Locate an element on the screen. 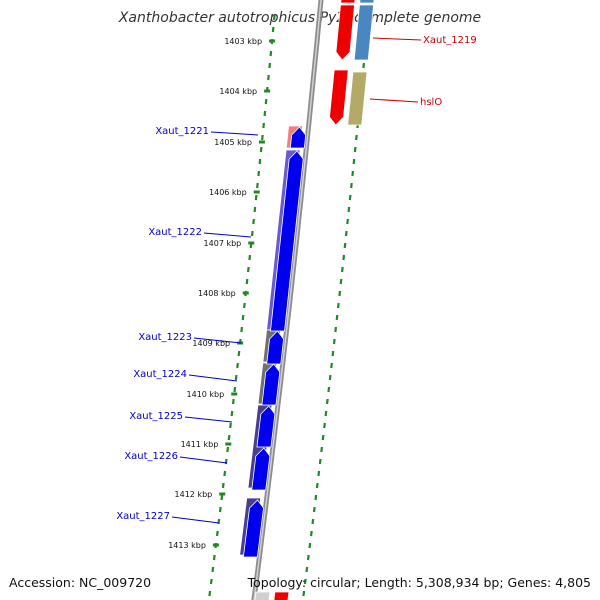  accession-text: Accession: NC_009720 is located at coordinates (80, 582).